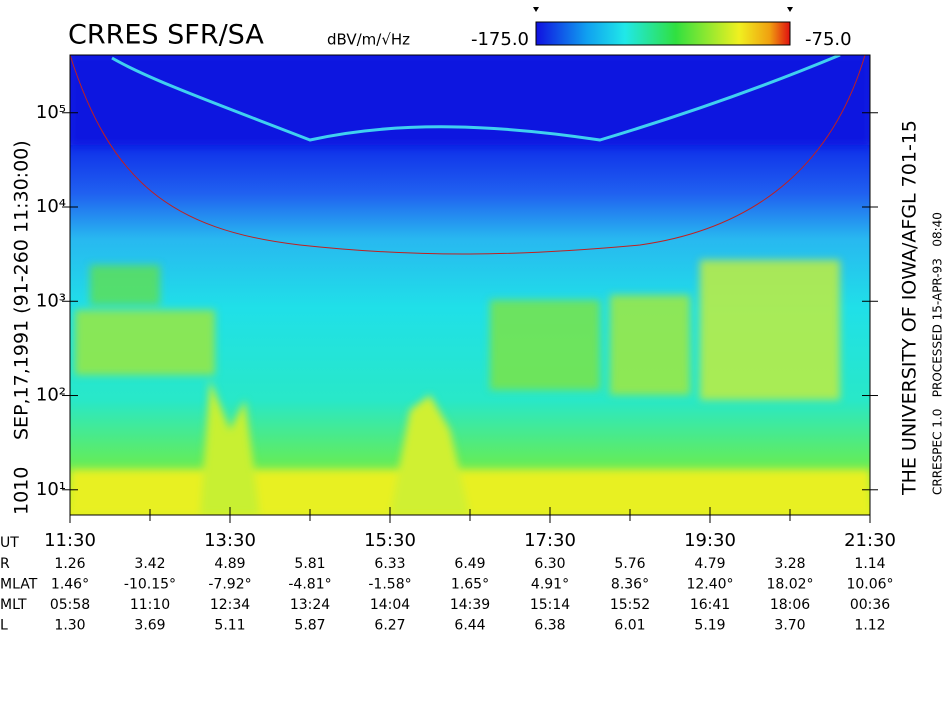 This screenshot has width=945, height=720. Describe the element at coordinates (549, 564) in the screenshot. I see `ephemeris-value: 6.30` at that location.